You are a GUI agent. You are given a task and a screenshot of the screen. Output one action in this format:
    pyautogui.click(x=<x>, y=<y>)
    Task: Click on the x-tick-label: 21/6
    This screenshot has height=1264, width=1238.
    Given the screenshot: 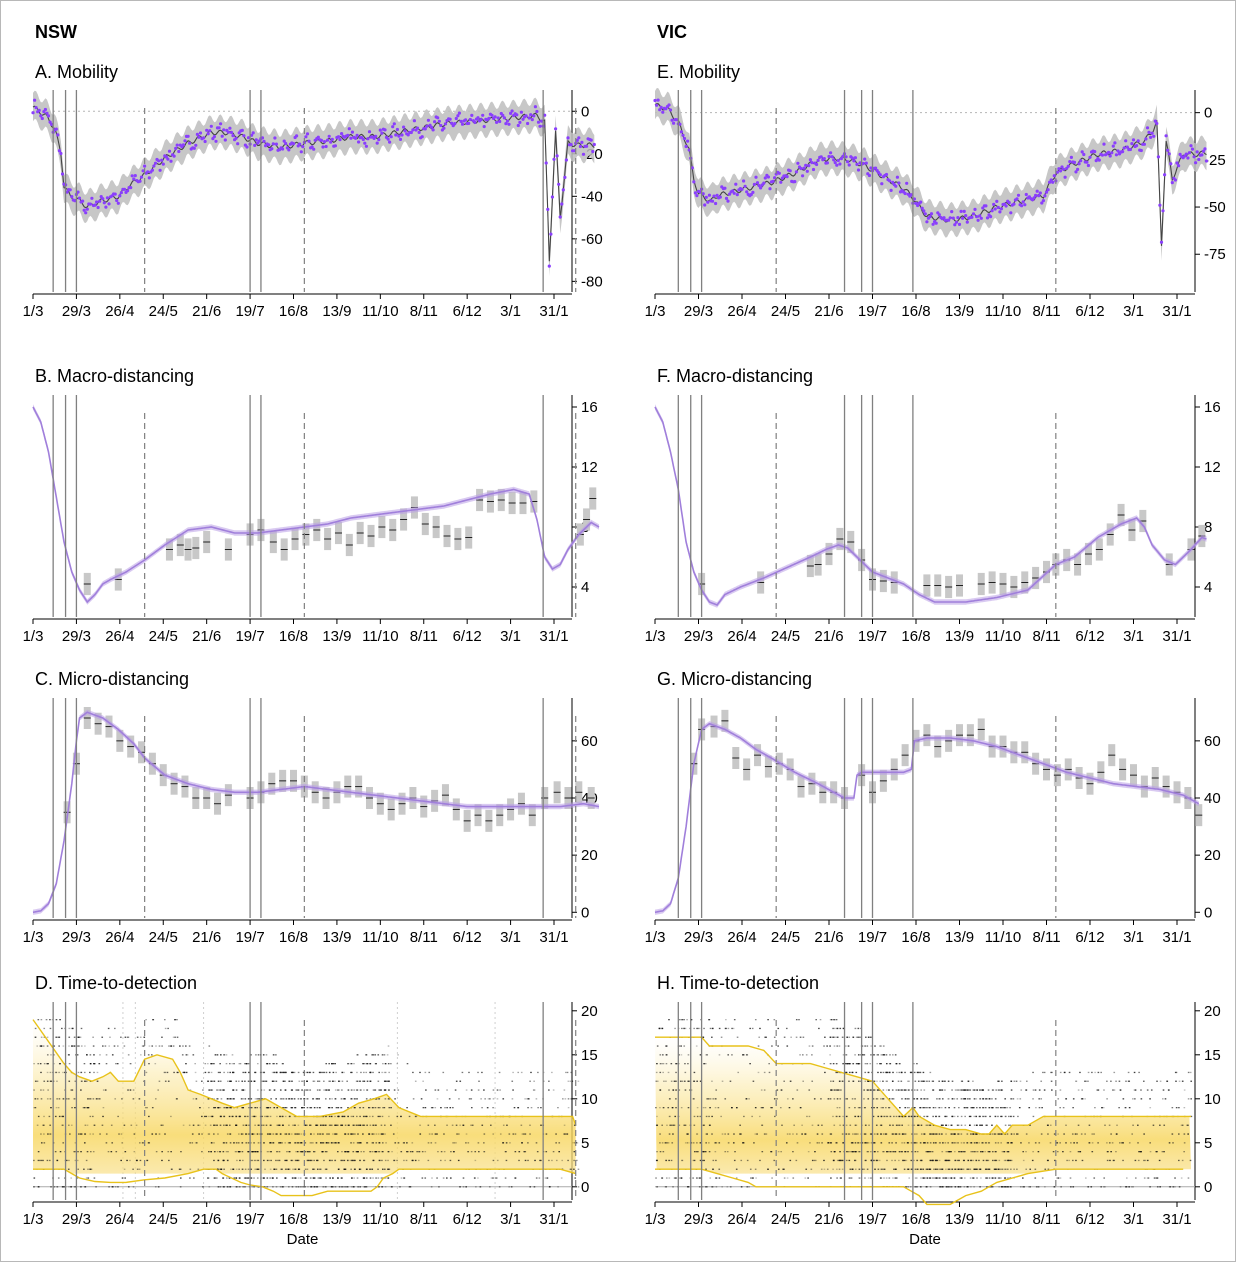 What is the action you would take?
    pyautogui.click(x=828, y=1219)
    